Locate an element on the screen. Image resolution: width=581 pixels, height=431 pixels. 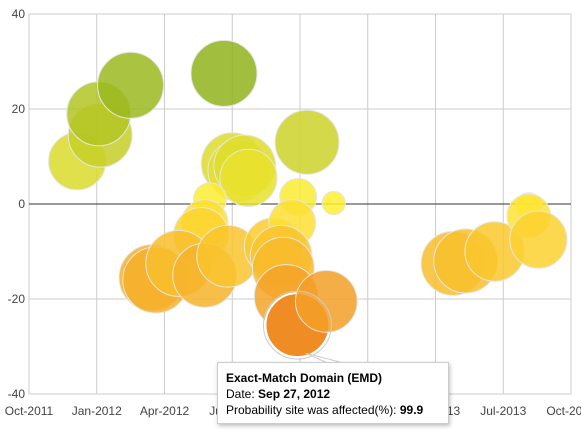
tooltip-date-row: Date: Sep 27, 2012 is located at coordinates (333, 394).